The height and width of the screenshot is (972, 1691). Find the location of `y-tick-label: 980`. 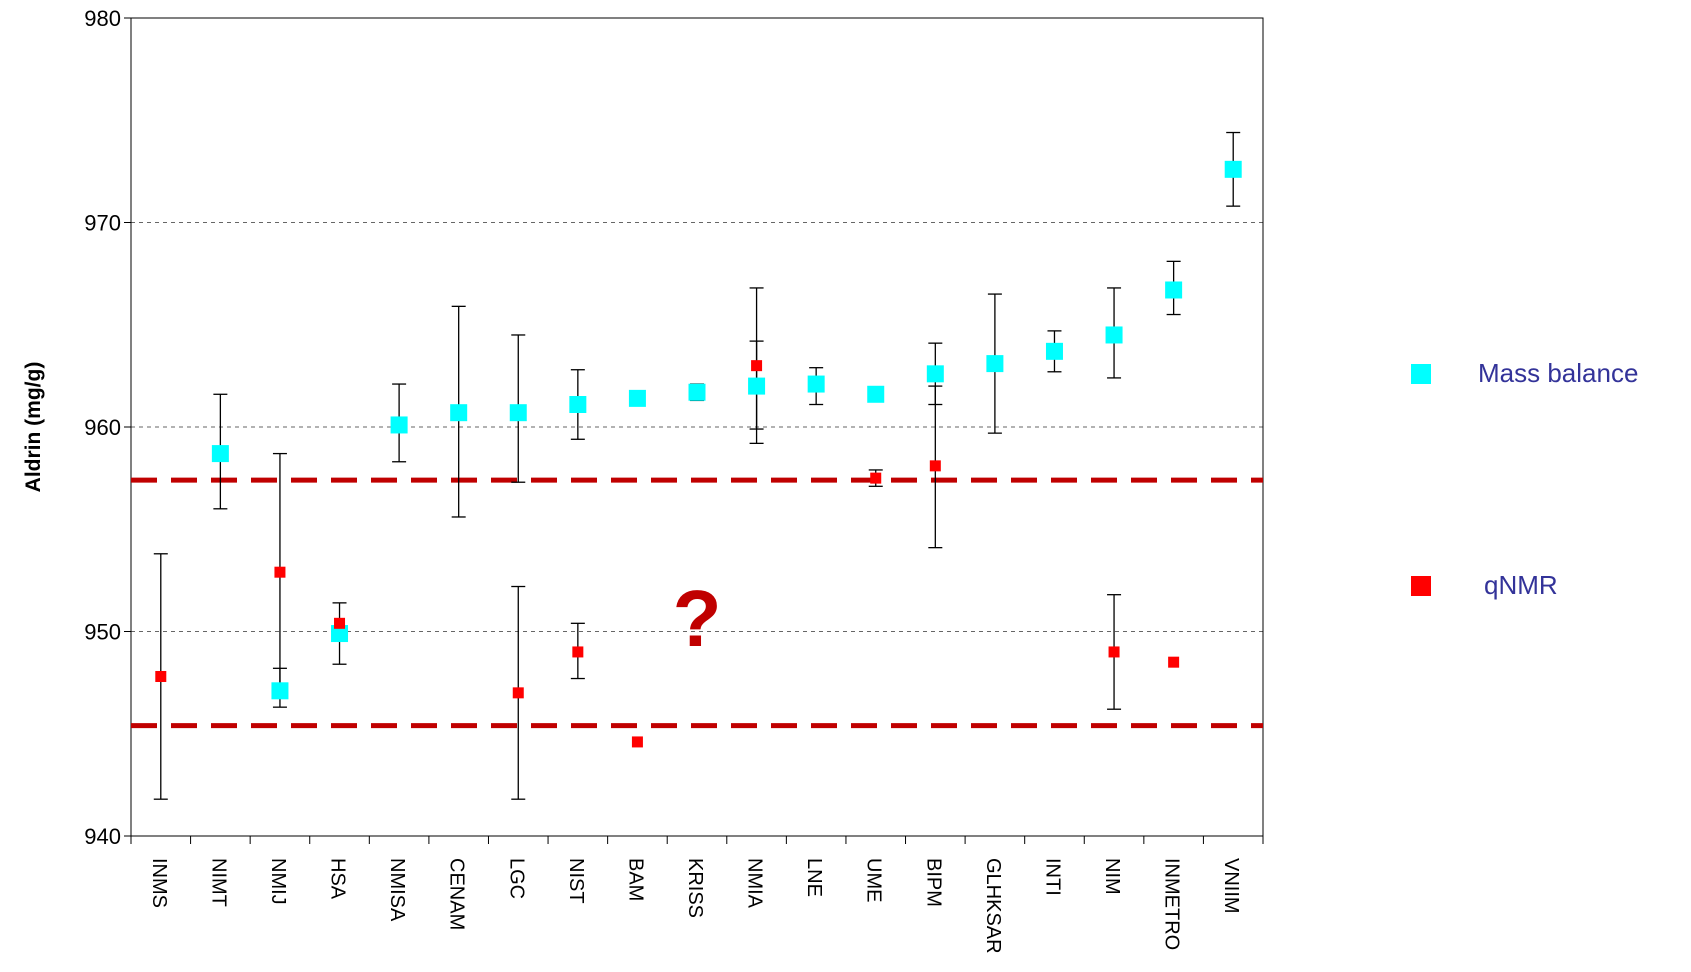

y-tick-label: 980 is located at coordinates (102, 18).